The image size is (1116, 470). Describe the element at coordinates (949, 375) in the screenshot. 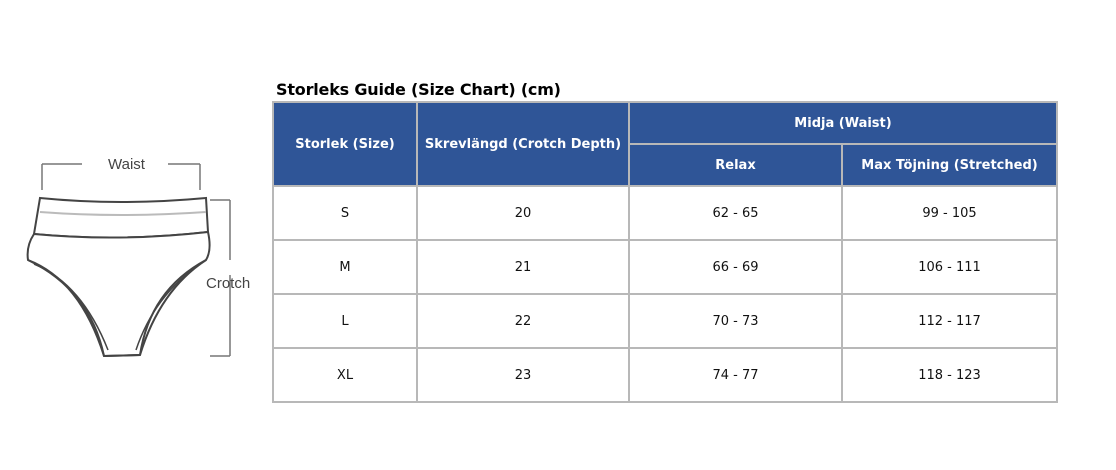

I see `cell-stretched: 118 - 123` at that location.